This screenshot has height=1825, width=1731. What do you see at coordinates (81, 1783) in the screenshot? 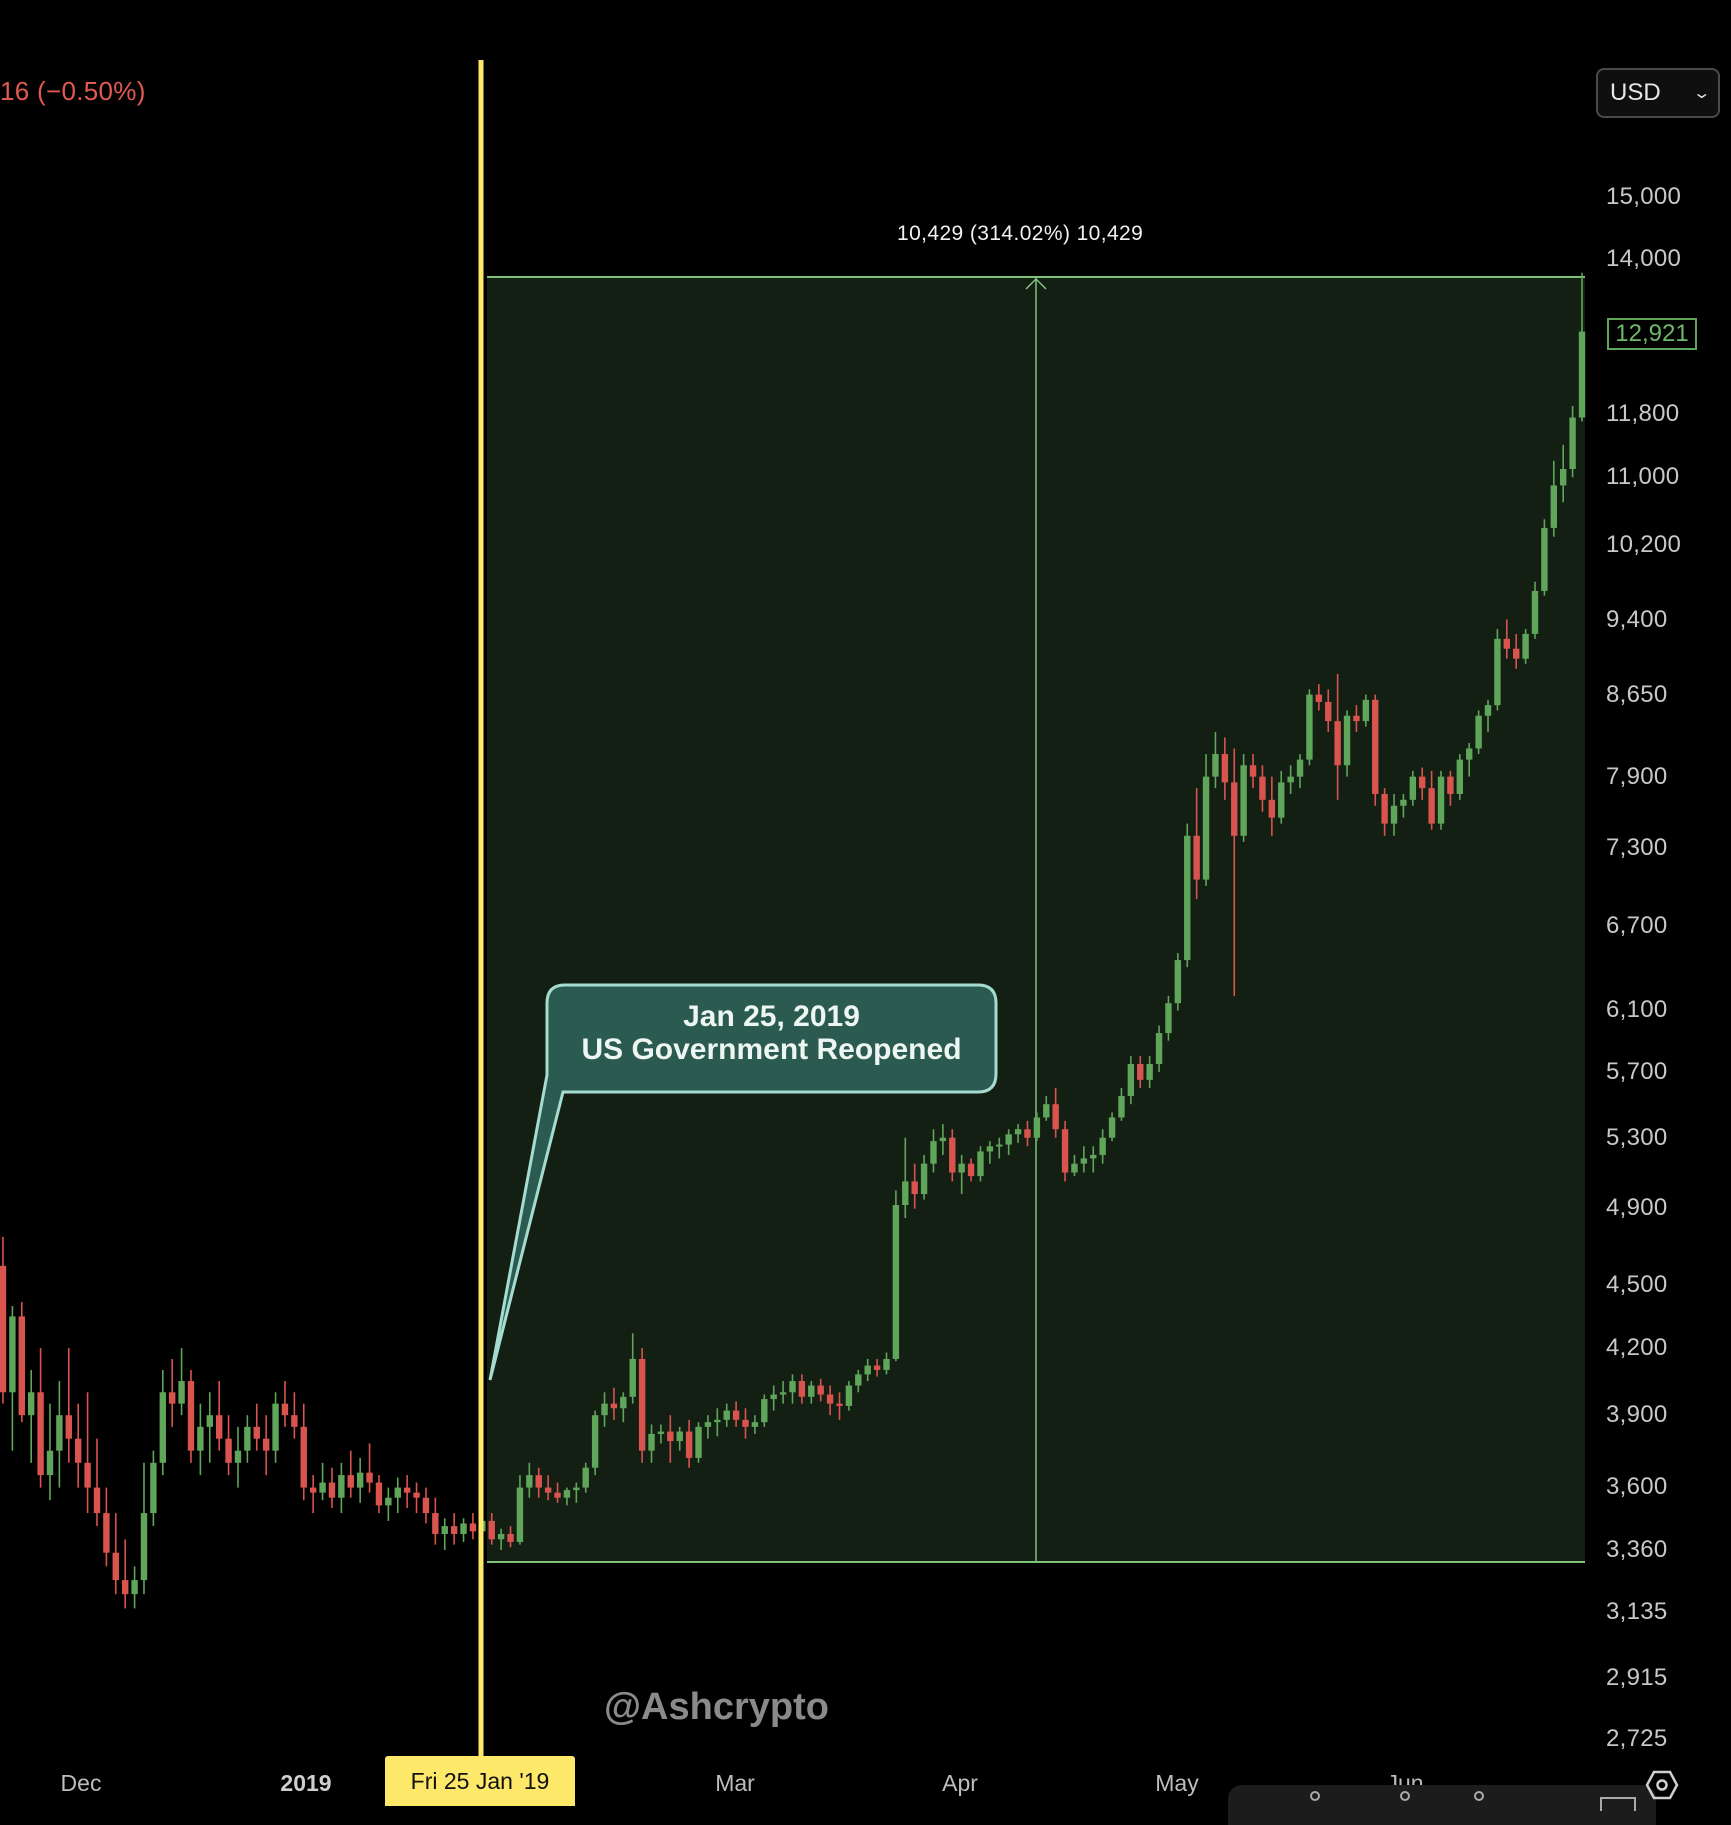
I see `time-label-dec: Dec` at bounding box center [81, 1783].